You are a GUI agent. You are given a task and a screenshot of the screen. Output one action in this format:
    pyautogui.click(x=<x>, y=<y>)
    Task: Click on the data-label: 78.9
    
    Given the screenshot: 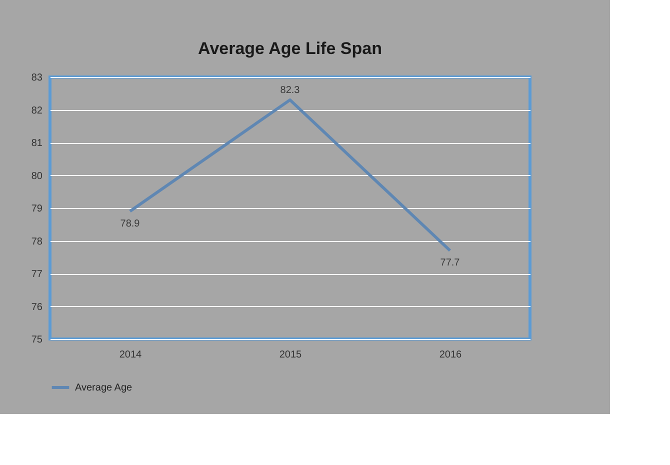 What is the action you would take?
    pyautogui.click(x=130, y=224)
    